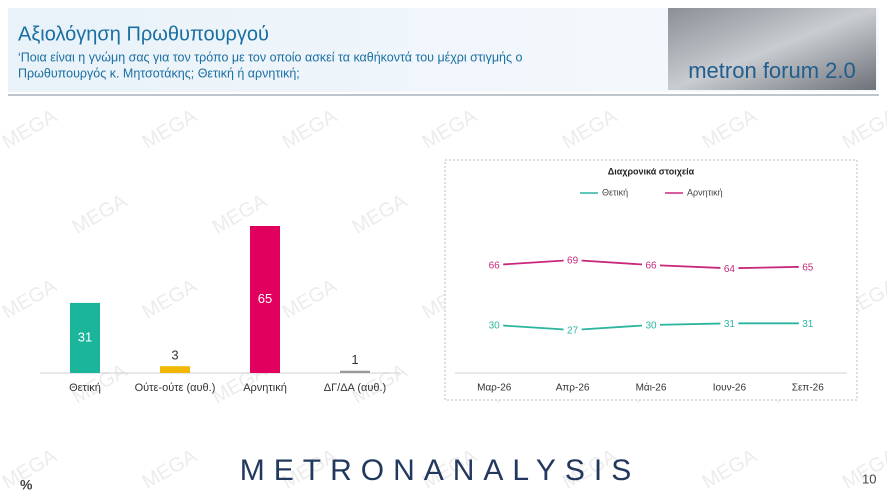 Image resolution: width=887 pixels, height=500 pixels. Describe the element at coordinates (355, 388) in the screenshot. I see `x-tick-label: ΔΓ/ΔΑ (αυθ.)` at that location.